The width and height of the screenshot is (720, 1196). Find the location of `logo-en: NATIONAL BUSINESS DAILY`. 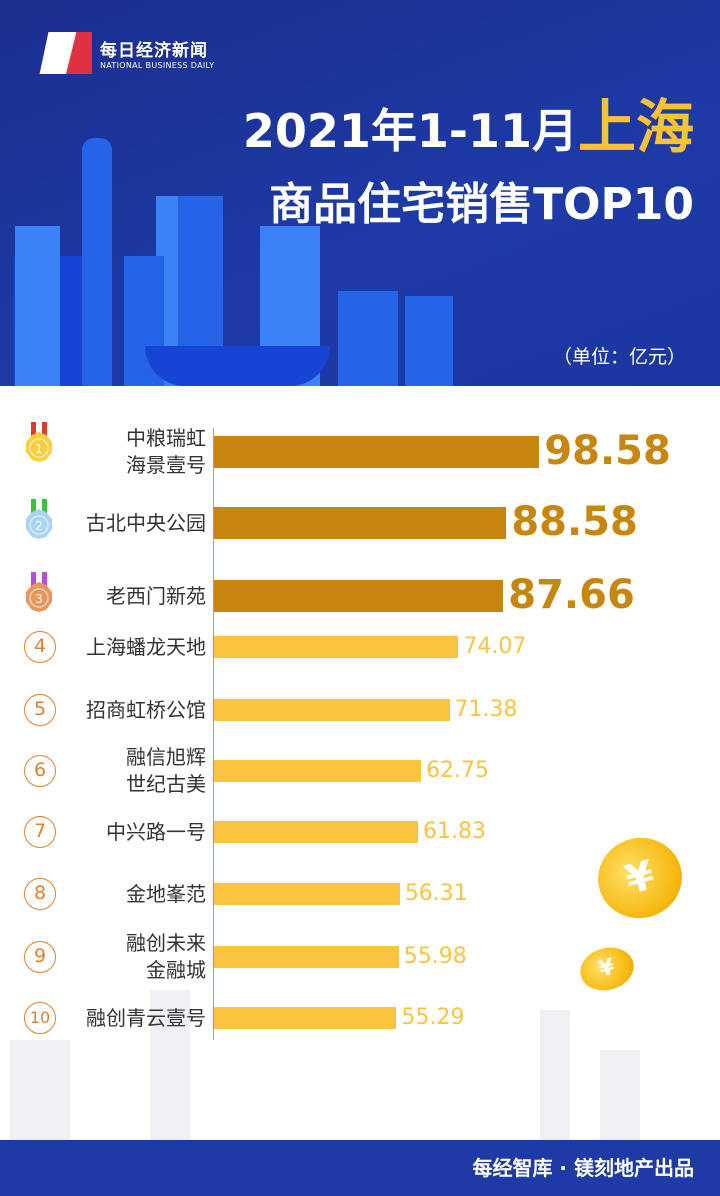

logo-en: NATIONAL BUSINESS DAILY is located at coordinates (157, 65).